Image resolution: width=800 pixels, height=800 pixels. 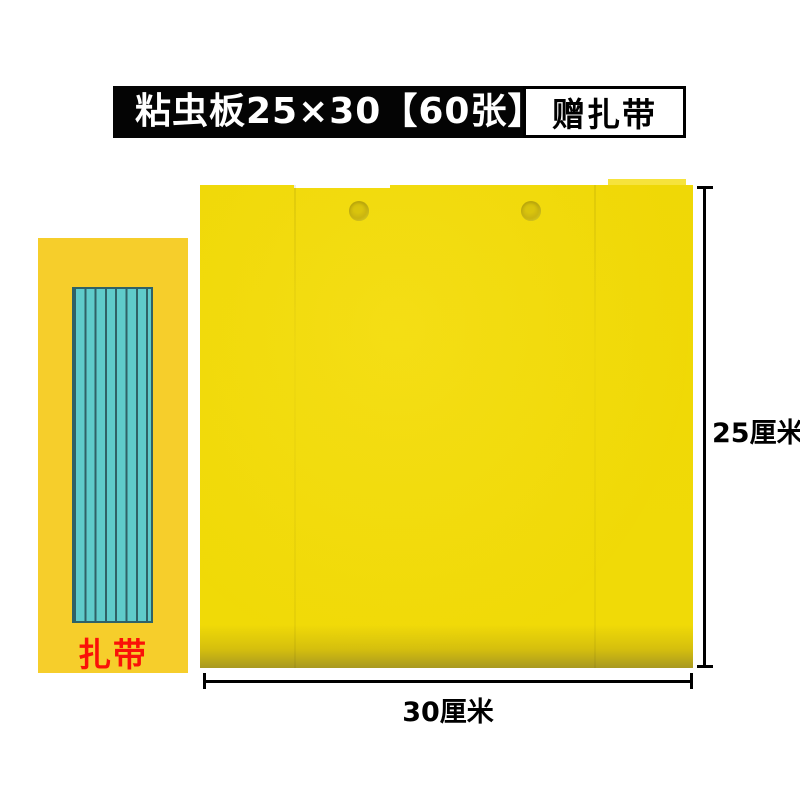 What do you see at coordinates (204, 681) in the screenshot?
I see `width-dimension-cap-left` at bounding box center [204, 681].